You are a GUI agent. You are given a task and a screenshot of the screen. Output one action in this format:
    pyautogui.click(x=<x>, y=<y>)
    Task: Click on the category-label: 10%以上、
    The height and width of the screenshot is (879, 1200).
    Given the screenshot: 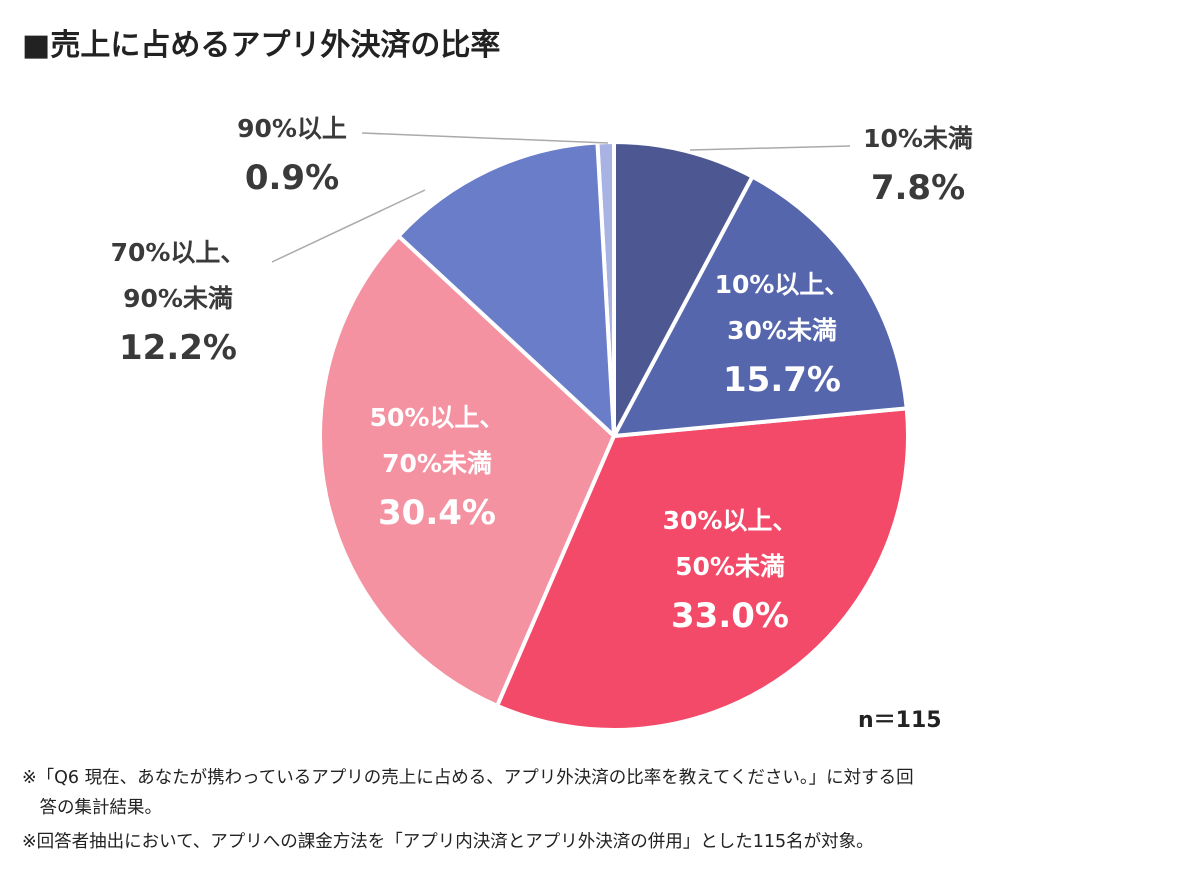 What is the action you would take?
    pyautogui.click(x=782, y=284)
    